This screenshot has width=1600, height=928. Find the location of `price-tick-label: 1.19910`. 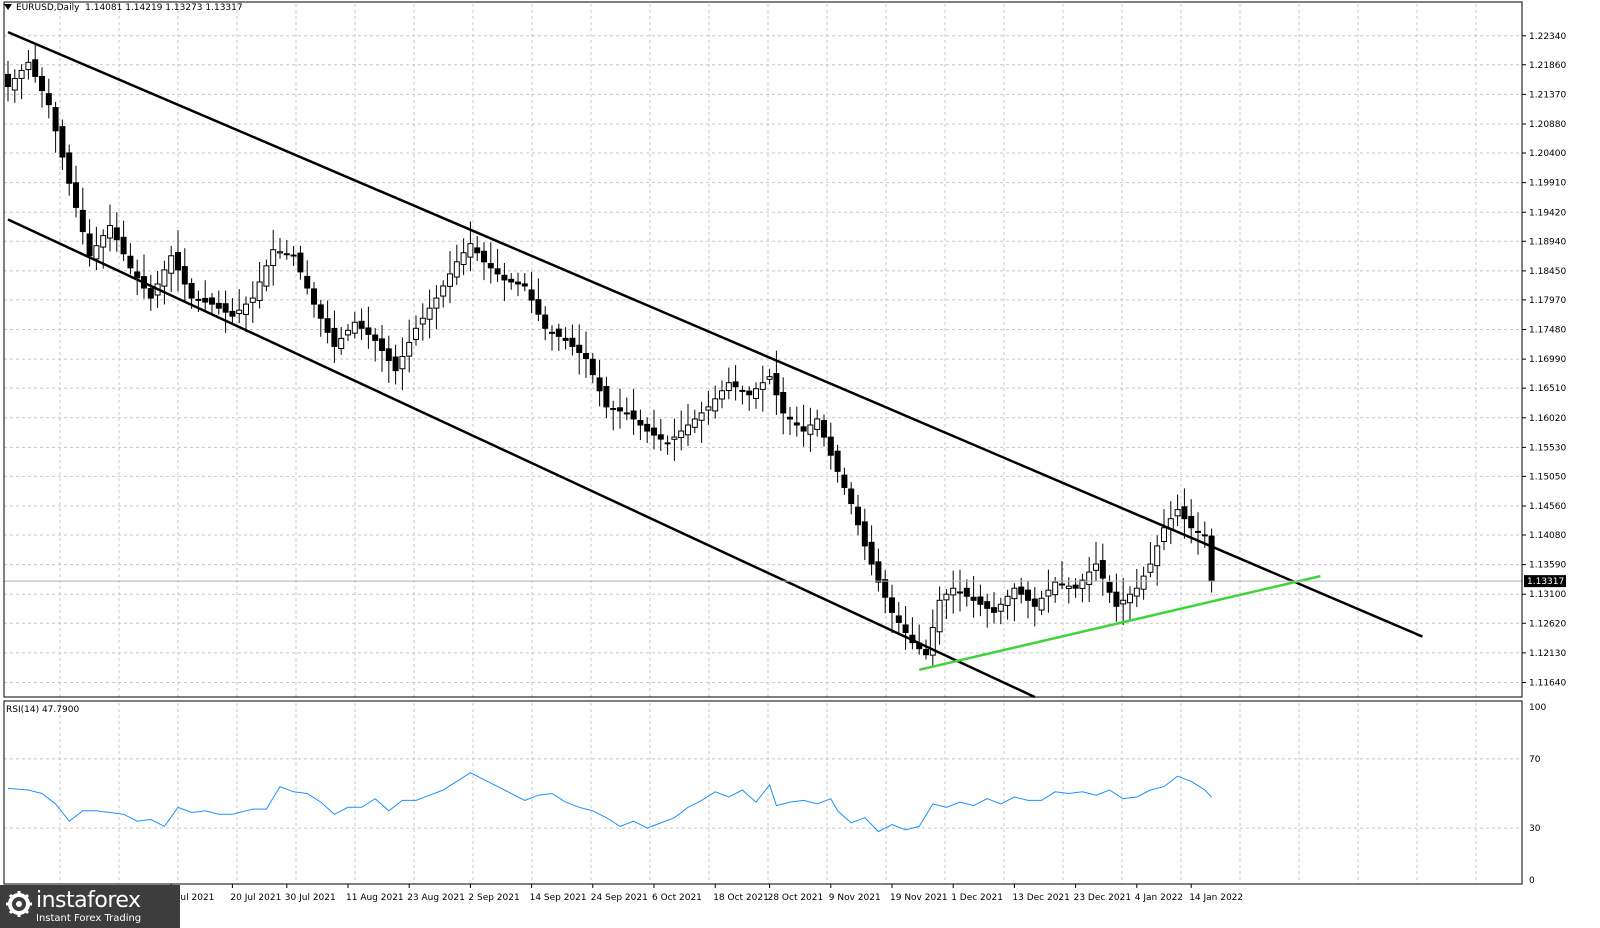

price-tick-label: 1.19910 is located at coordinates (1547, 184).